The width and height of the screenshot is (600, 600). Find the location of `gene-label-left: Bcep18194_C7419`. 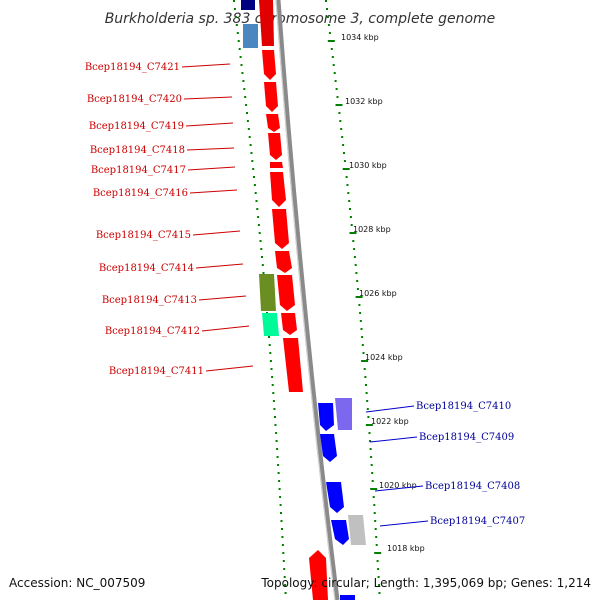

gene-label-left: Bcep18194_C7419 is located at coordinates (136, 126).